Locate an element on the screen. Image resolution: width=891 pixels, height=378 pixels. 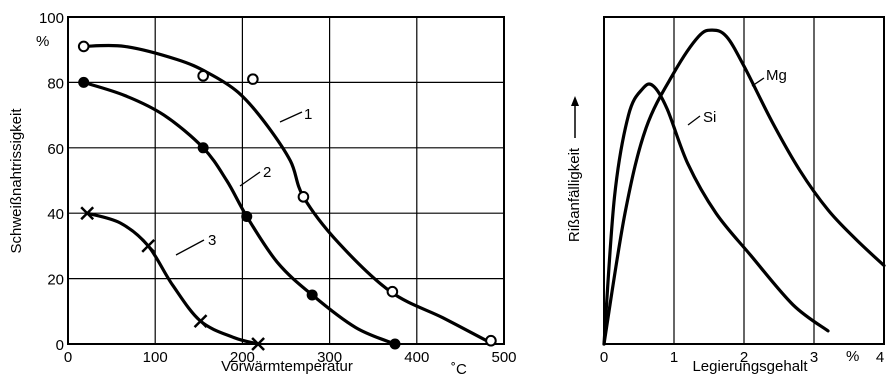
left-x-tick-label: 300 is located at coordinates (329, 357).